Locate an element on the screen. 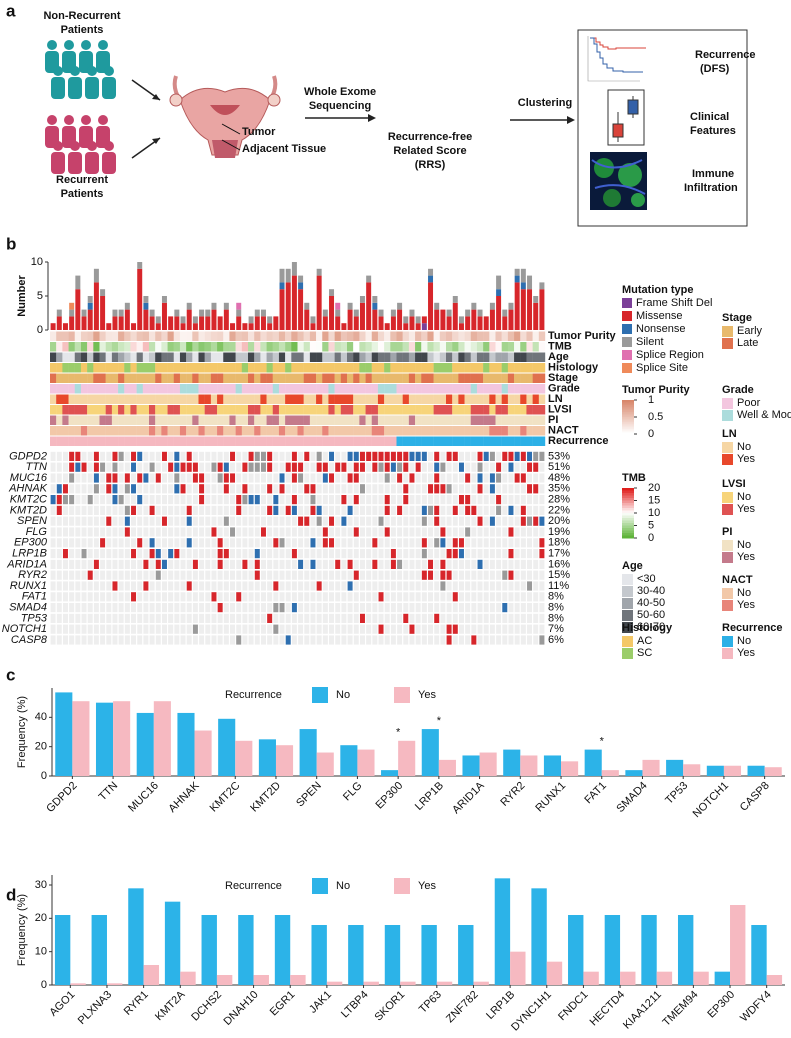 This screenshot has width=791, height=1038. step-label: Whole Exome is located at coordinates (340, 92).